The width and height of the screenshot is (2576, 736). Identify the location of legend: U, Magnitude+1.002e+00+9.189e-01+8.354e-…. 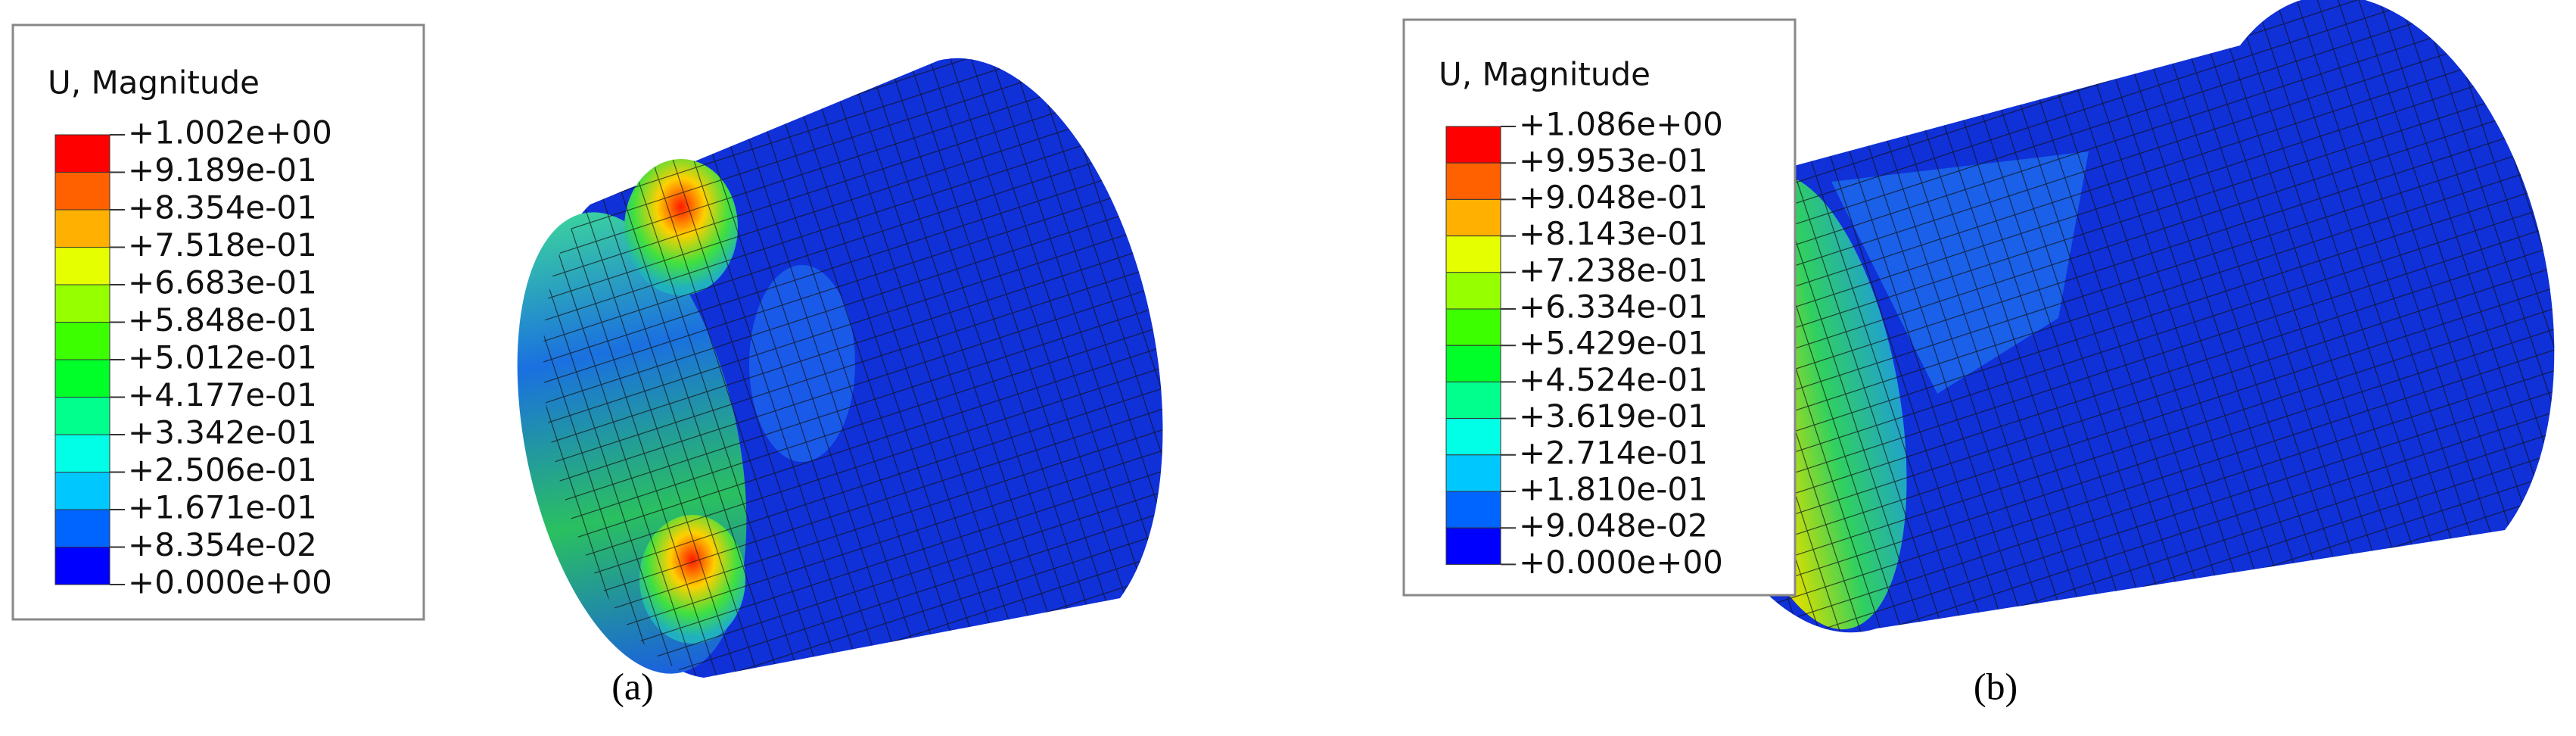
(218, 322).